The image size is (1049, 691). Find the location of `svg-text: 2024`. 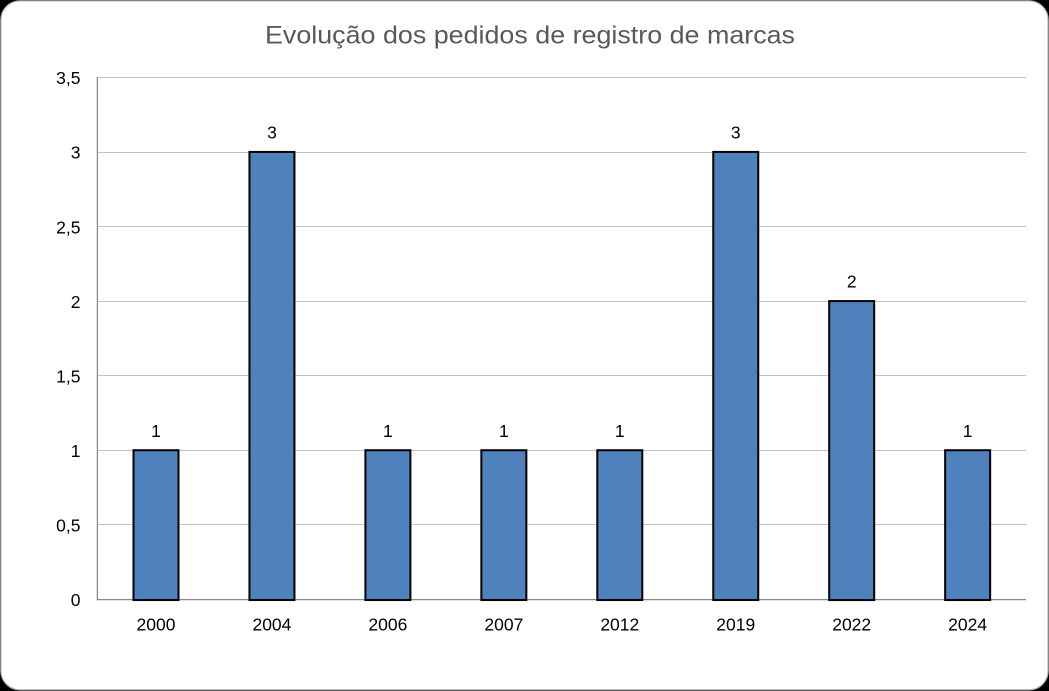

svg-text: 2024 is located at coordinates (967, 624).